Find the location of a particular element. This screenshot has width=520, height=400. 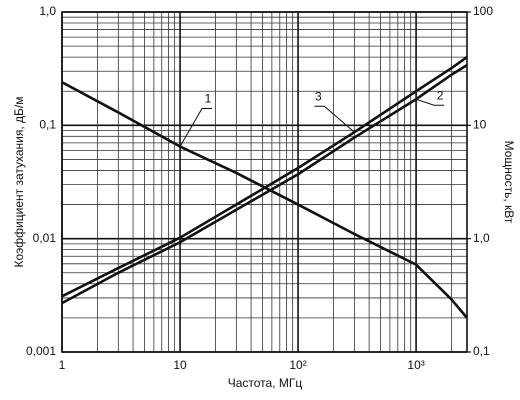

y2-axis-label: Мощность, кВт is located at coordinates (509, 182).